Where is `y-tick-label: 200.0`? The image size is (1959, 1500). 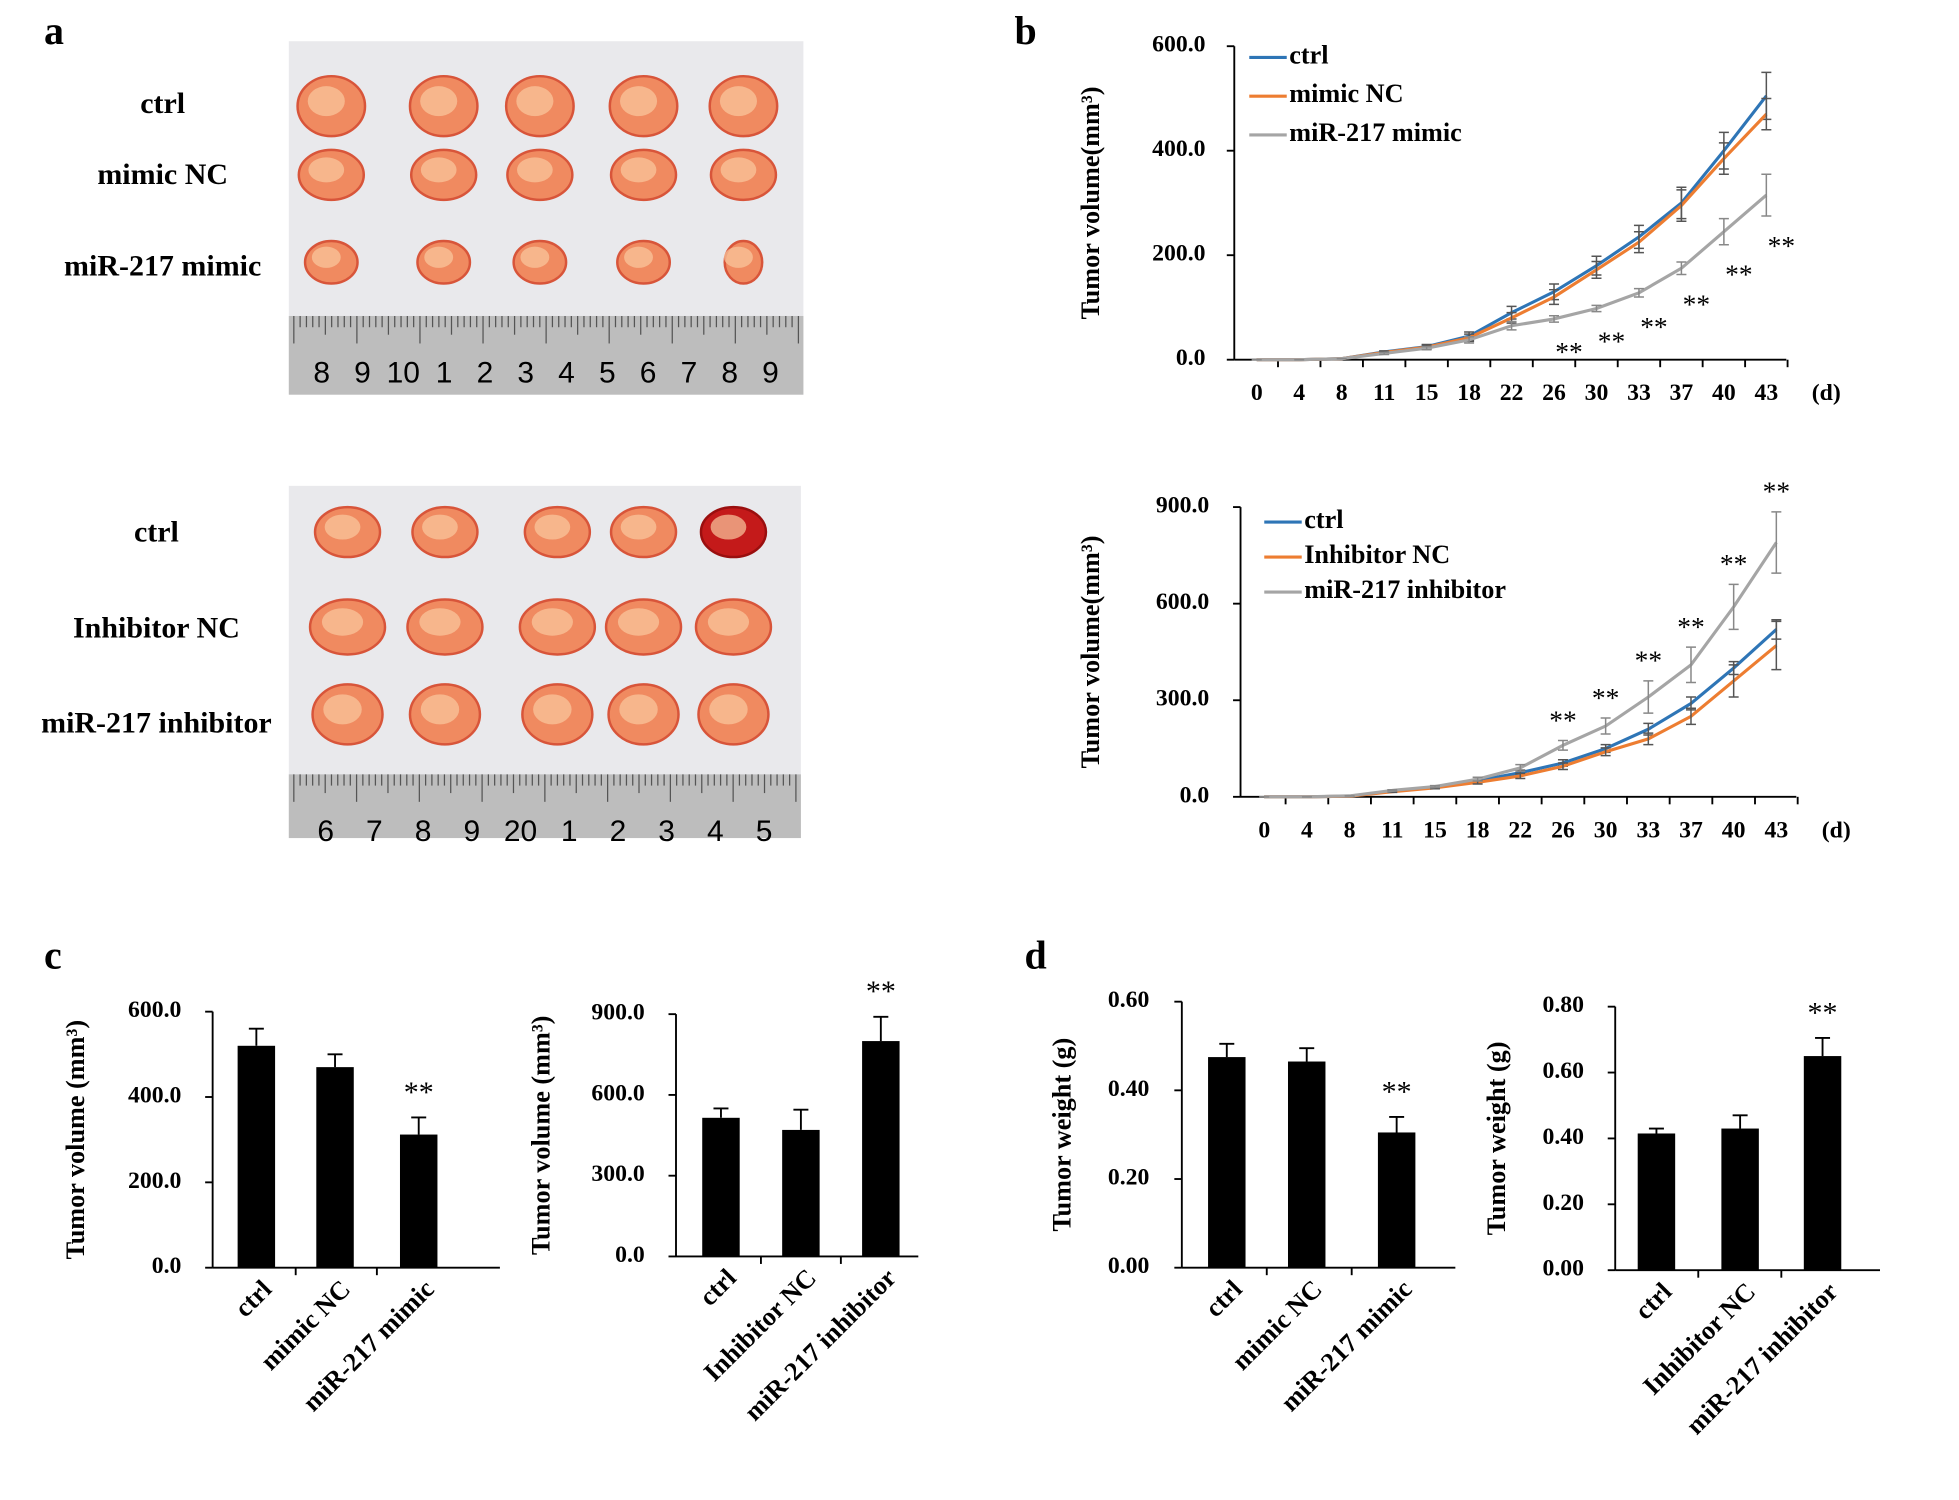 y-tick-label: 200.0 is located at coordinates (154, 1181).